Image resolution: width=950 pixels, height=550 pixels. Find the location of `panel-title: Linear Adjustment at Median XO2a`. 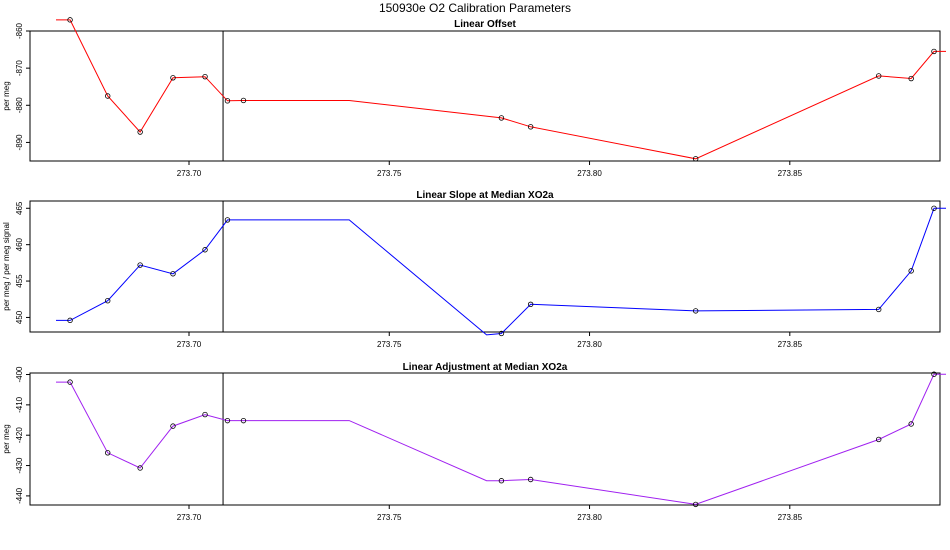

panel-title: Linear Adjustment at Median XO2a is located at coordinates (485, 367).